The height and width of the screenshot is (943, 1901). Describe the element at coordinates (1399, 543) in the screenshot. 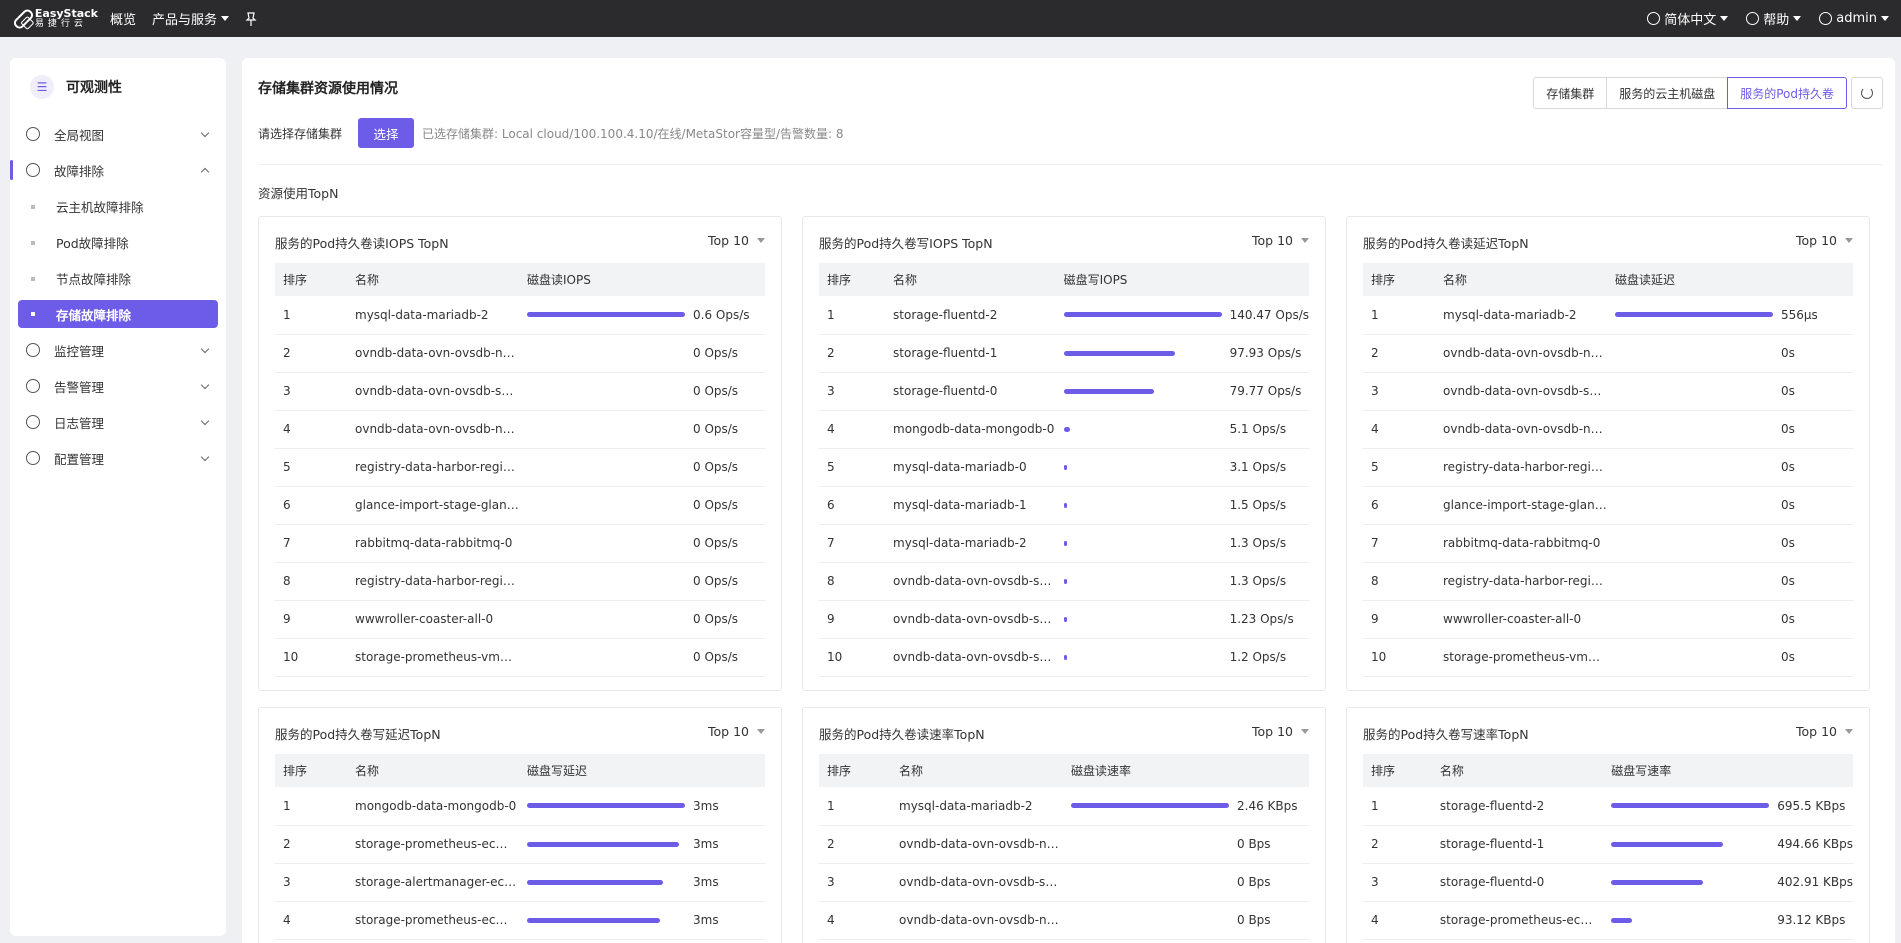

I see `rank-cell: 7` at that location.